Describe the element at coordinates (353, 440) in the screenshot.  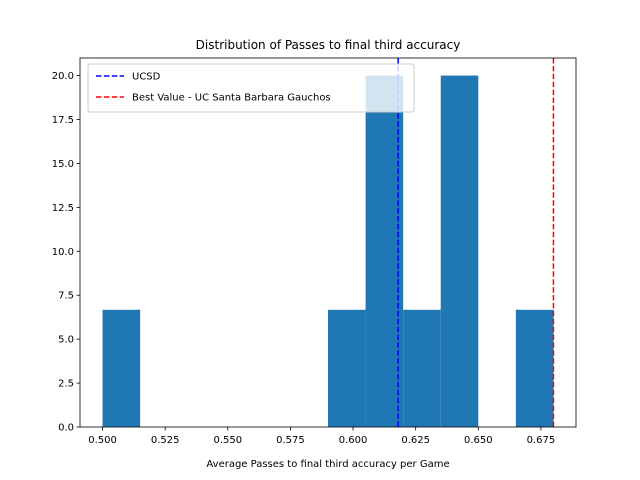
I see `x-tick-label: 0.600` at that location.